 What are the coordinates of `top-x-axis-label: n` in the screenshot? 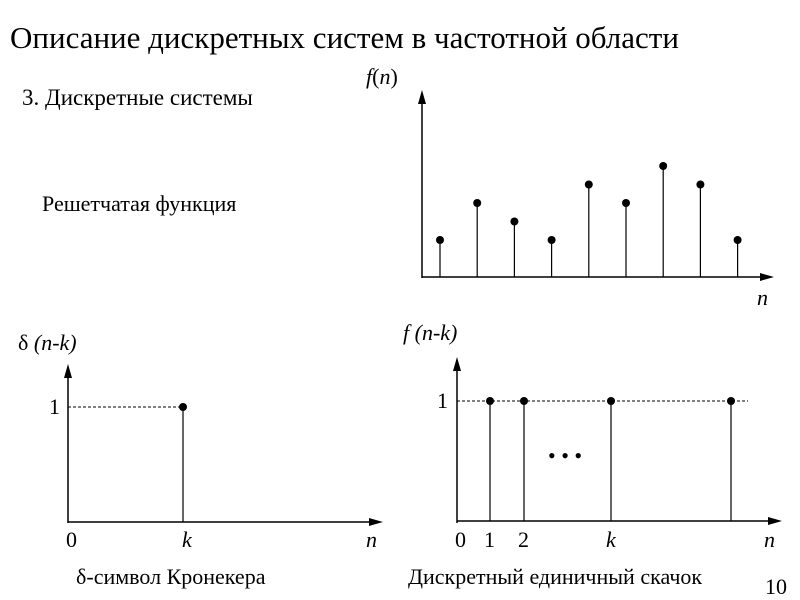 It's located at (762, 297).